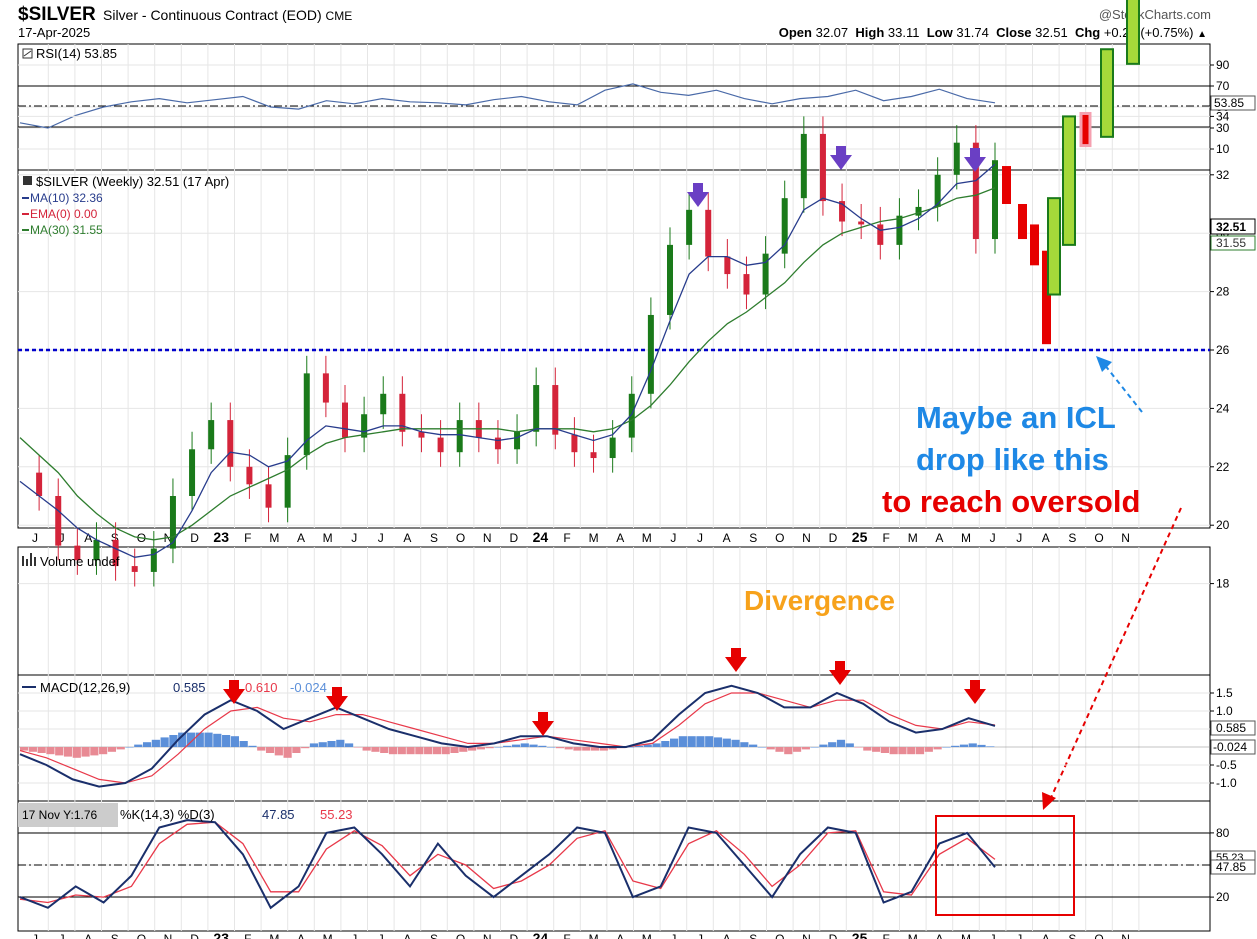 This screenshot has width=1257, height=939. I want to click on macd-value-tag-text: 0.585, so click(1231, 728).